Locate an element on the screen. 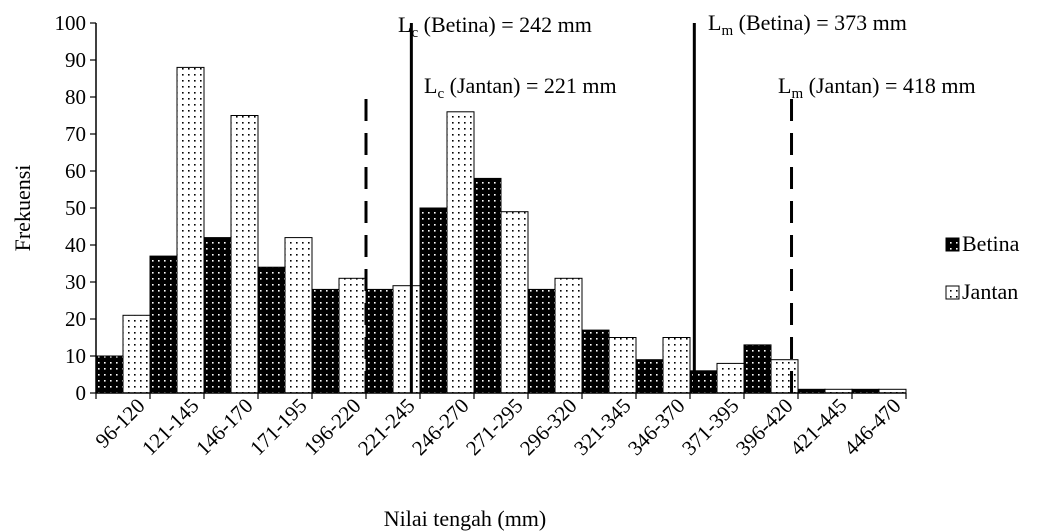 Image resolution: width=1038 pixels, height=532 pixels. y-ticks-group: 0 10 20 30 40 50 60 70 80 90 100 is located at coordinates (75, 208).